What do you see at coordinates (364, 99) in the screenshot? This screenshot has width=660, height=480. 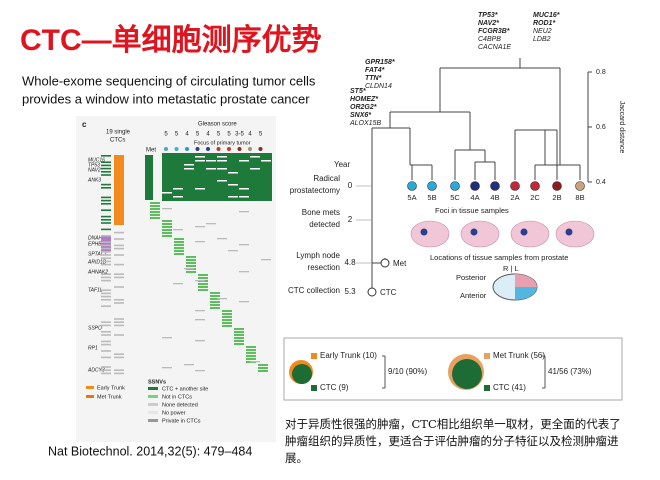 I see `gene-label: HOMEZ*` at bounding box center [364, 99].